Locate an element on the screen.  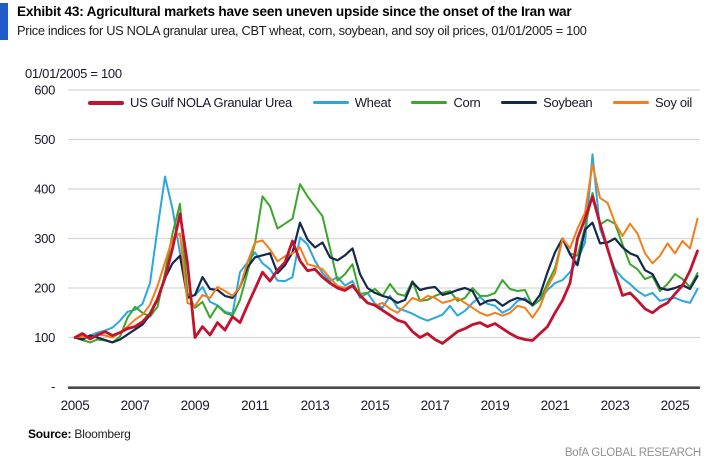
tick-label: 2021 is located at coordinates (555, 405).